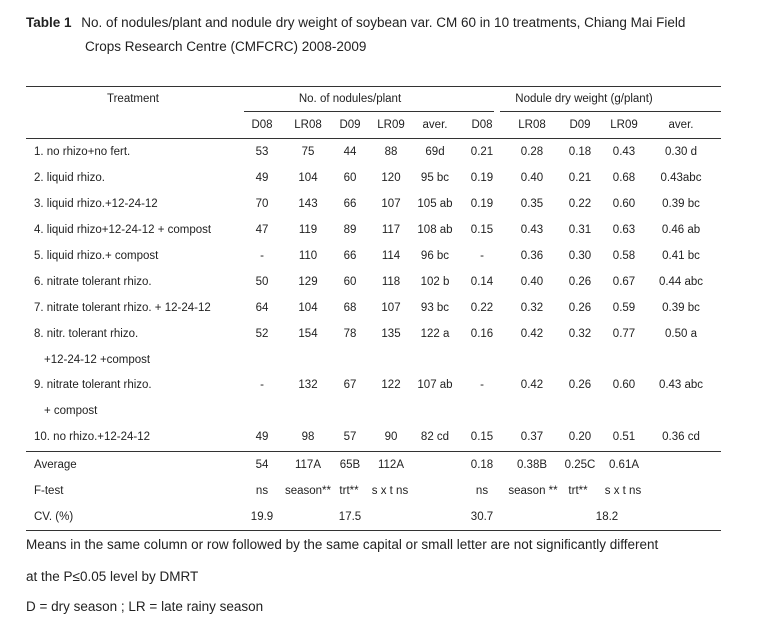 This screenshot has width=775, height=631. Describe the element at coordinates (262, 491) in the screenshot. I see `ftest-d08: ns` at that location.